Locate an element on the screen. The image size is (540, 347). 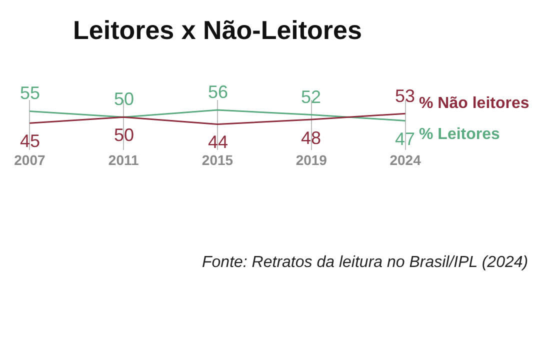
data-label: 45 is located at coordinates (30, 141).